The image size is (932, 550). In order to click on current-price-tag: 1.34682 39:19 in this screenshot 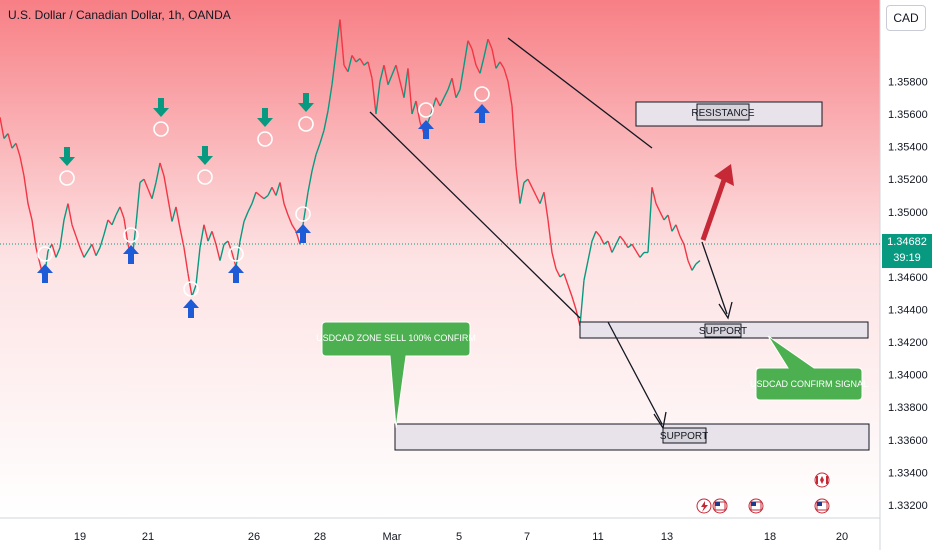, I will do `click(907, 251)`.